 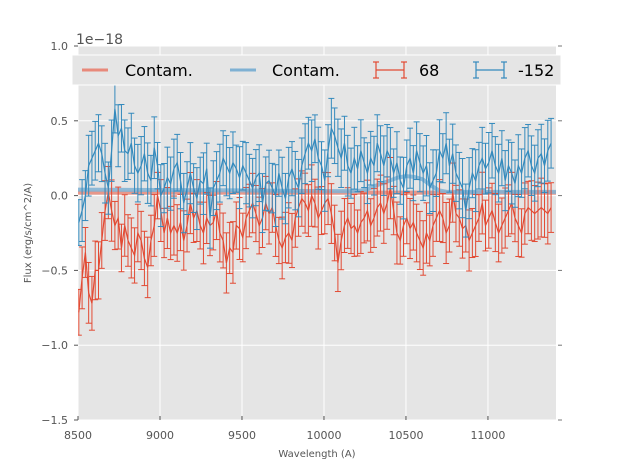 What do you see at coordinates (60, 121) in the screenshot?
I see `y-tick-label: 0.5` at bounding box center [60, 121].